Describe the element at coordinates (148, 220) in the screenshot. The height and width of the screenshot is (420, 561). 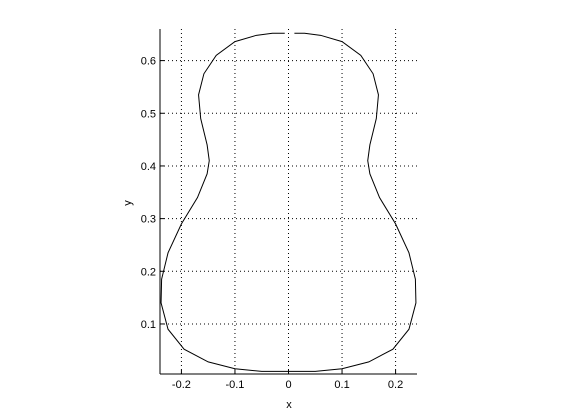
I see `y-tick-label: 0.3` at that location.